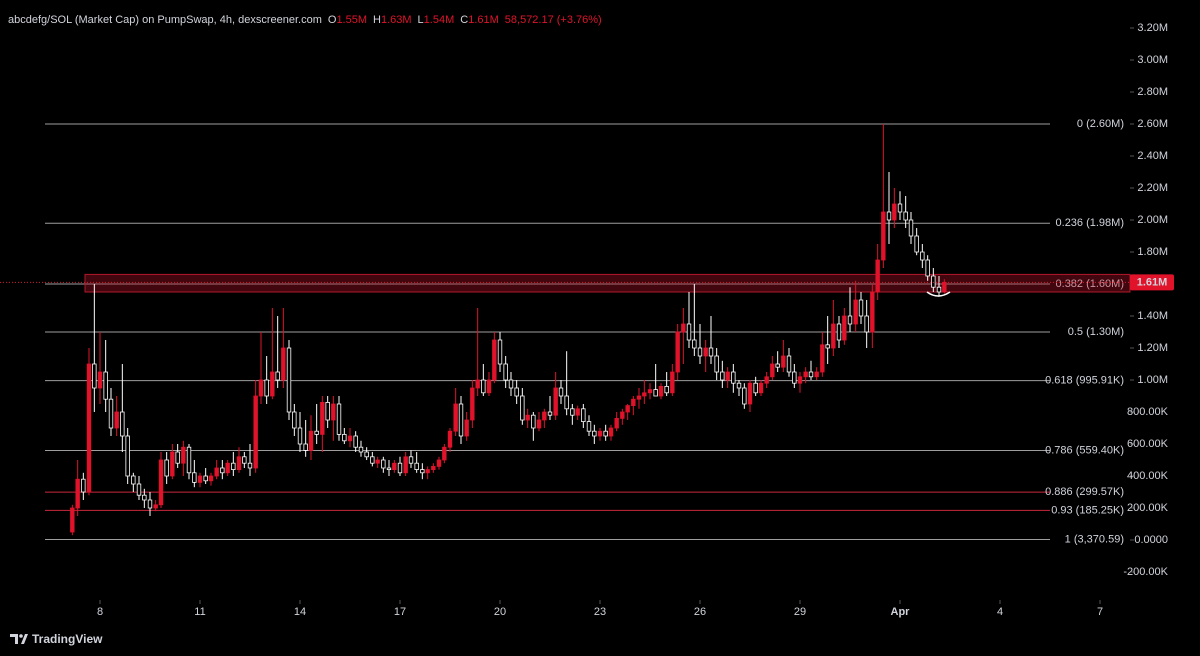  Describe the element at coordinates (1148, 412) in the screenshot. I see `y-tick-label: 800.00K` at that location.